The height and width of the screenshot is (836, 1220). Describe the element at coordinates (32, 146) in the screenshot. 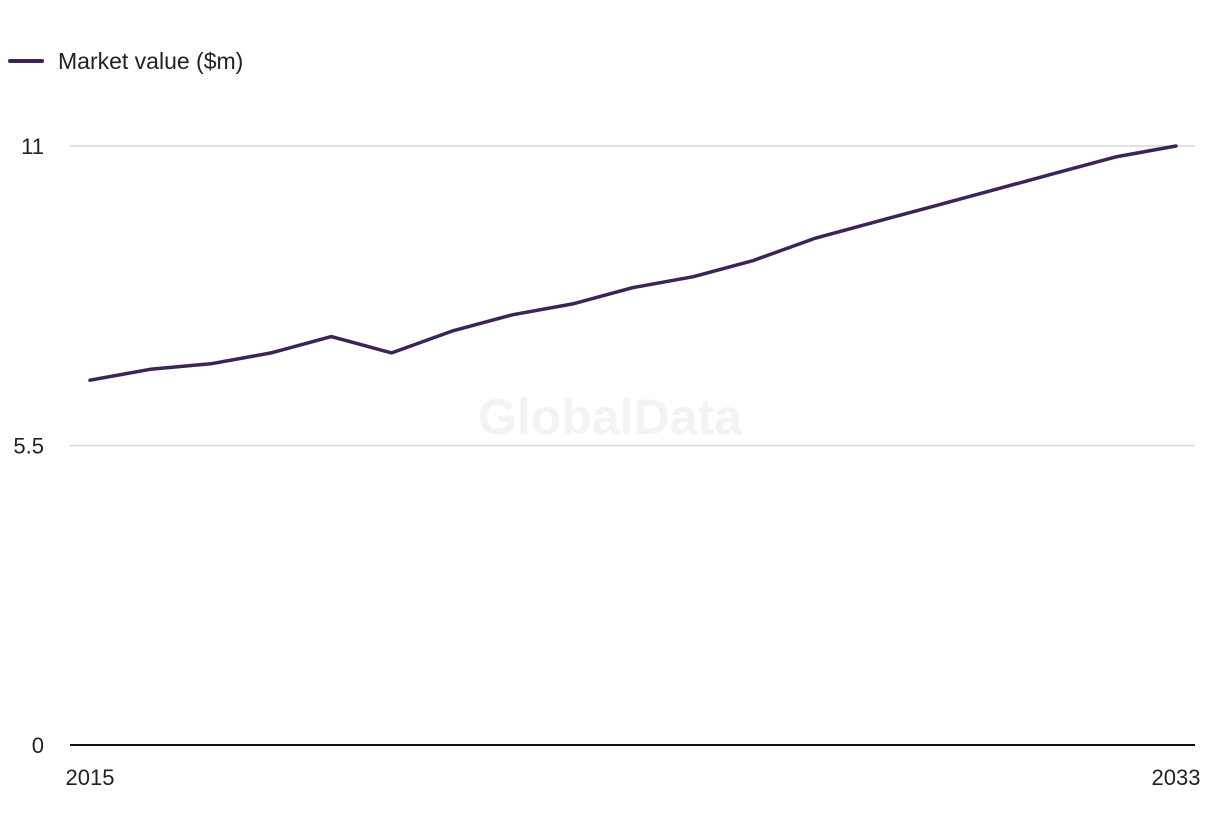

I see `y-tick-label: 11` at that location.